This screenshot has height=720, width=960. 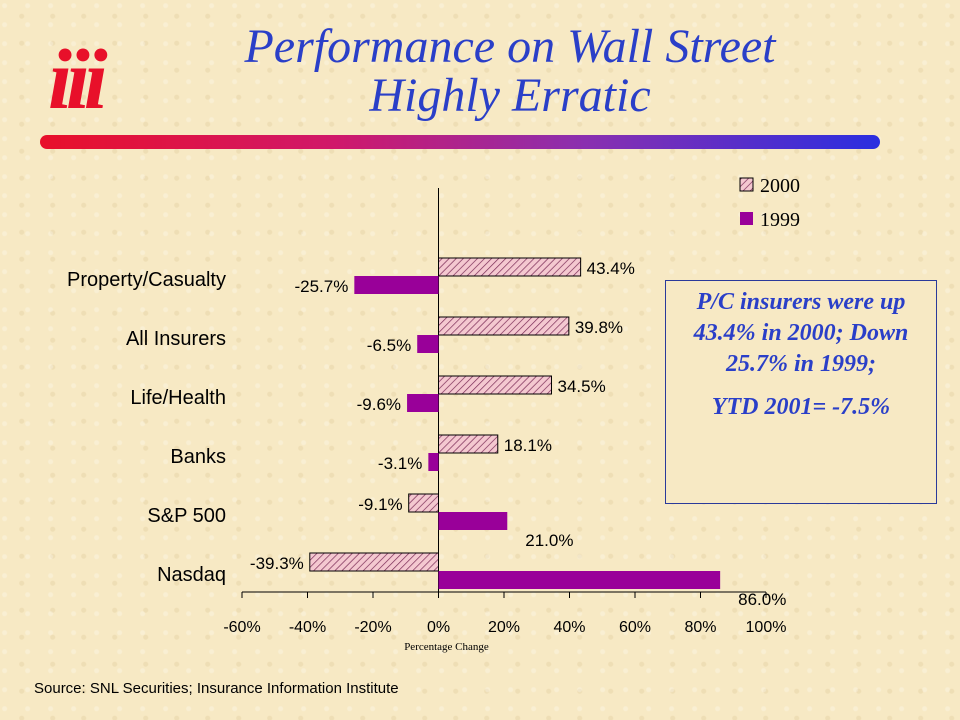 I want to click on data-label: 39.8%, so click(x=599, y=327).